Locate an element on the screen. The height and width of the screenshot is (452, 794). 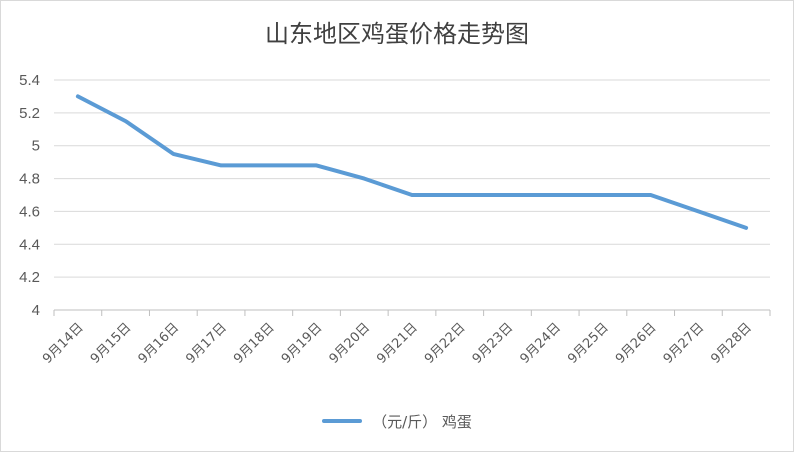
x-tick-label: 9月18日 is located at coordinates (254, 343).